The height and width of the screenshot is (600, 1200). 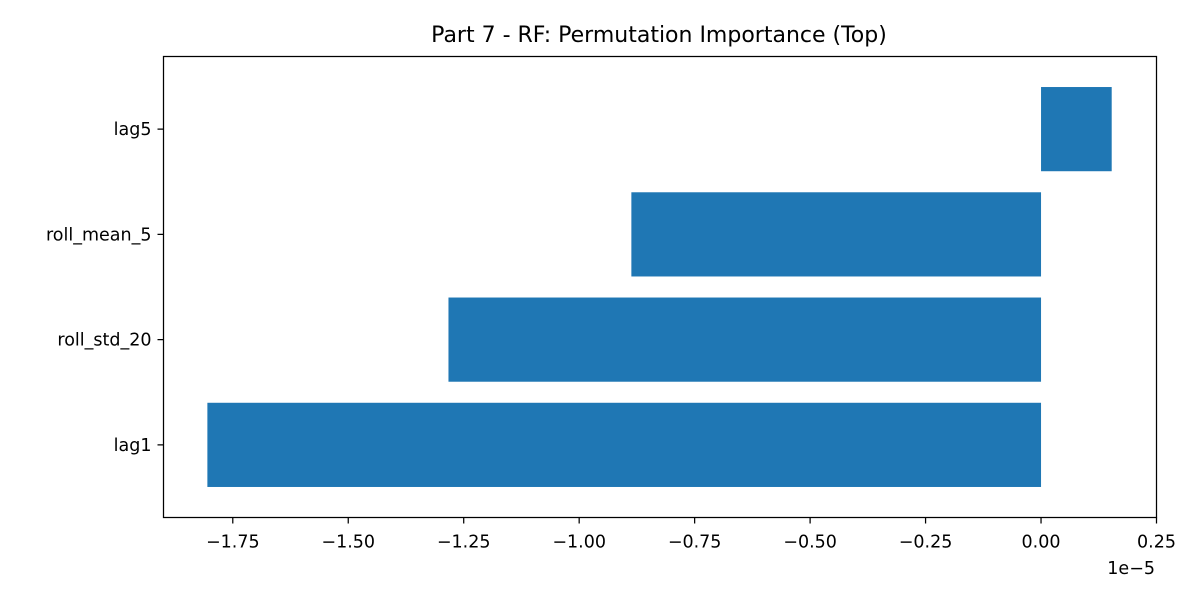 I want to click on x-tick-label: −1.50, so click(x=348, y=543).